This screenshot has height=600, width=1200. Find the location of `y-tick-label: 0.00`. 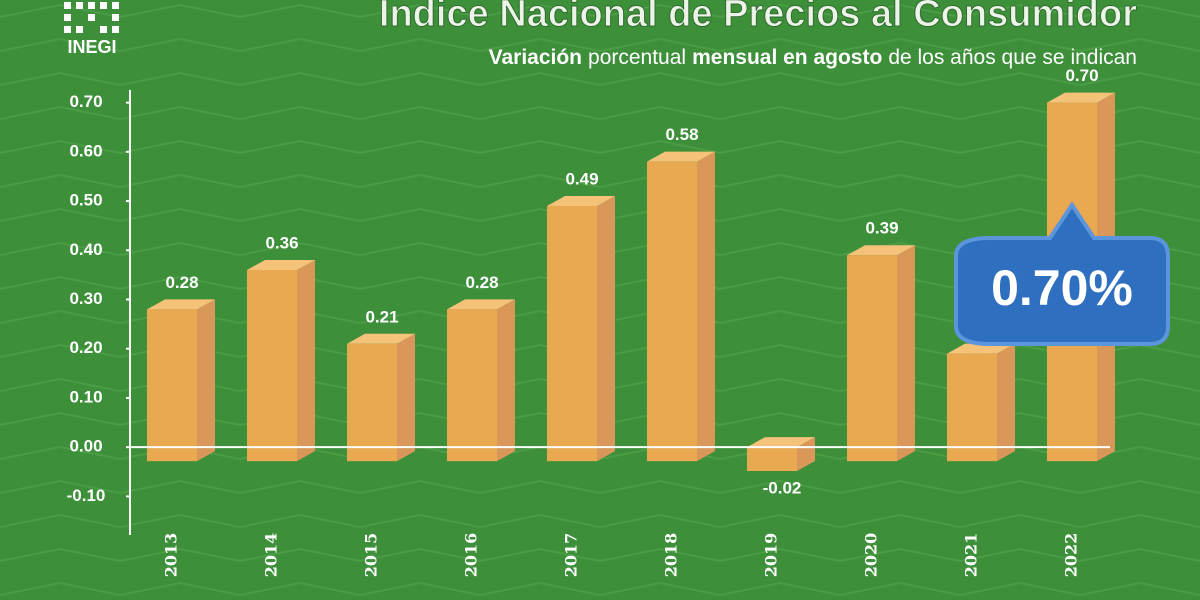

y-tick-label: 0.00 is located at coordinates (85, 446).